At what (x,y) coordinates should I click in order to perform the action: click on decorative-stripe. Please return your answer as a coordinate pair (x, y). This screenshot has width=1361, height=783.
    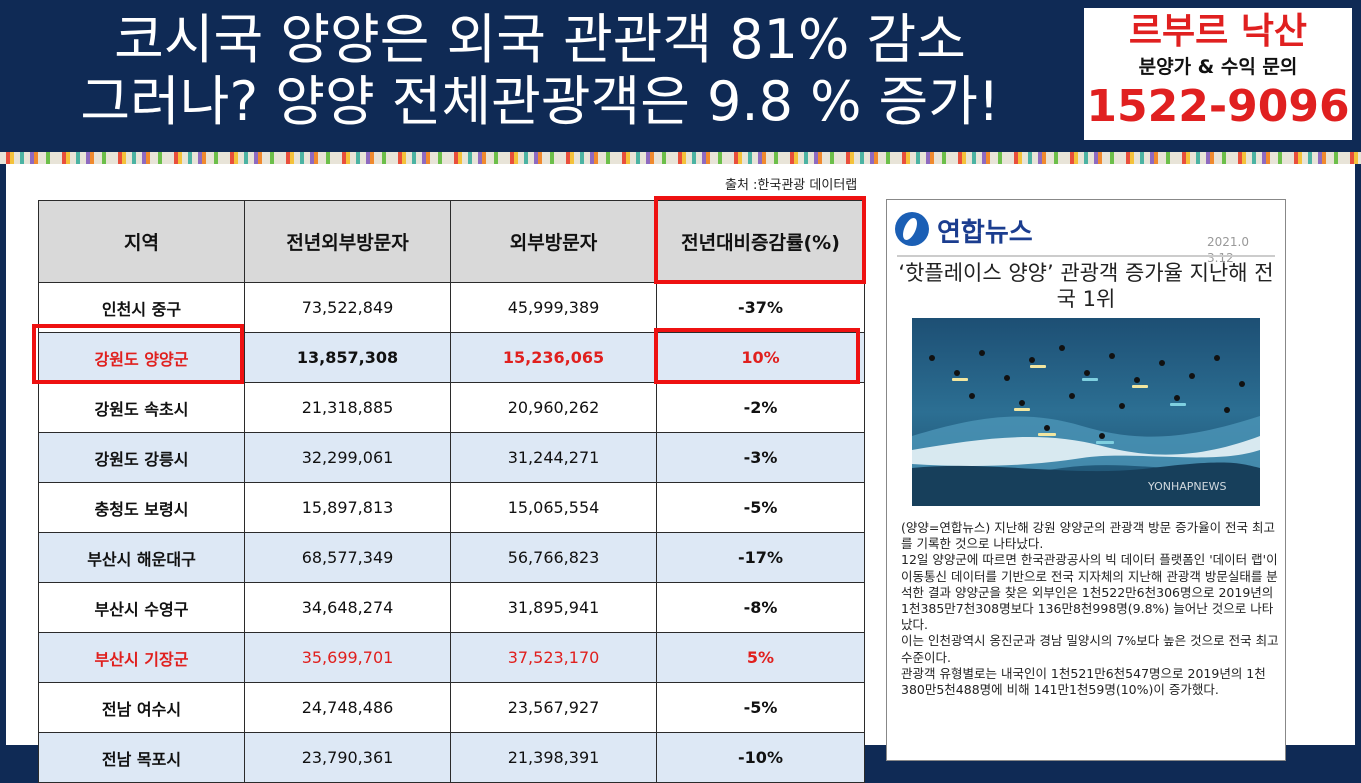
    Looking at the image, I should click on (680, 158).